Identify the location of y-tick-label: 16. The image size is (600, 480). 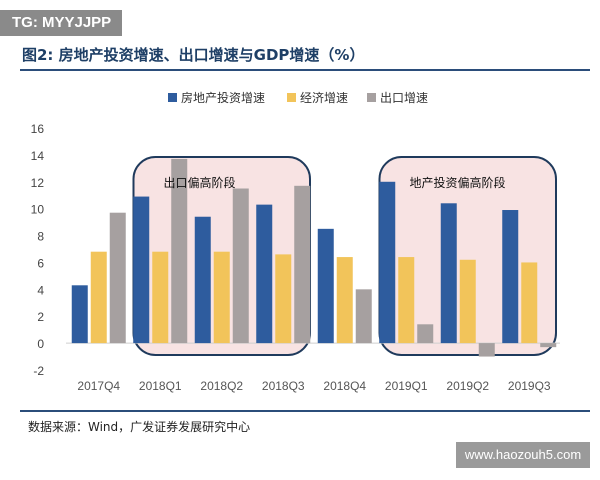
(38, 129).